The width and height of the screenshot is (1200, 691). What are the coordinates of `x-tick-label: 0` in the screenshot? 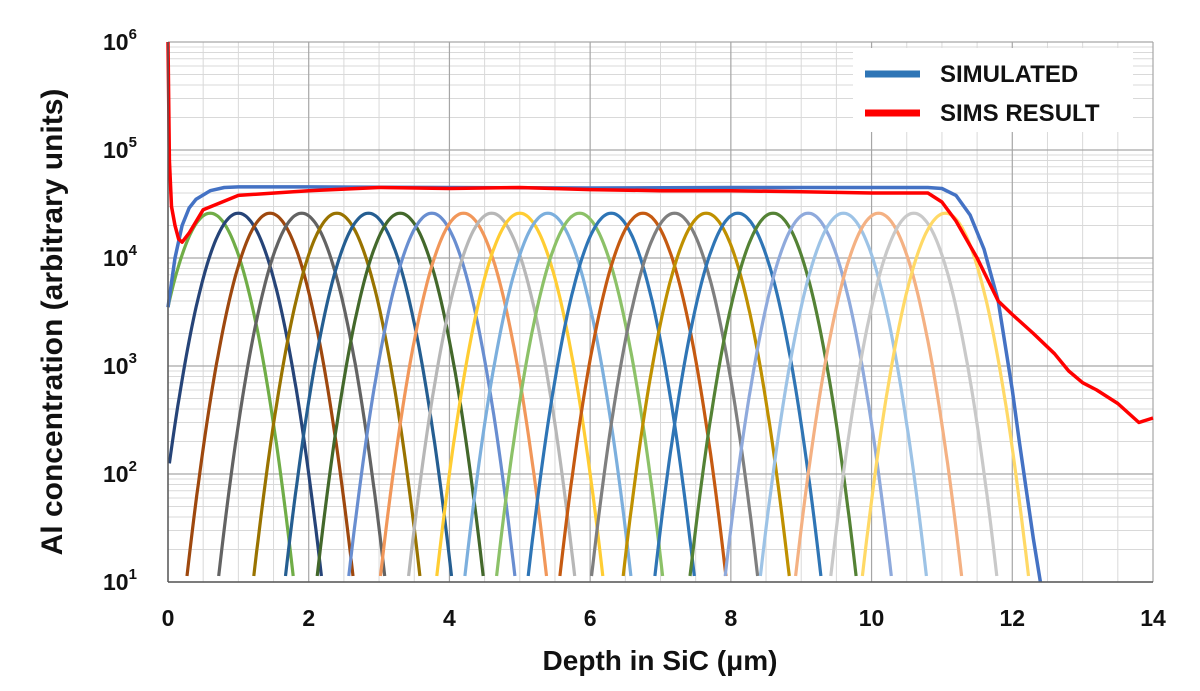 It's located at (168, 618).